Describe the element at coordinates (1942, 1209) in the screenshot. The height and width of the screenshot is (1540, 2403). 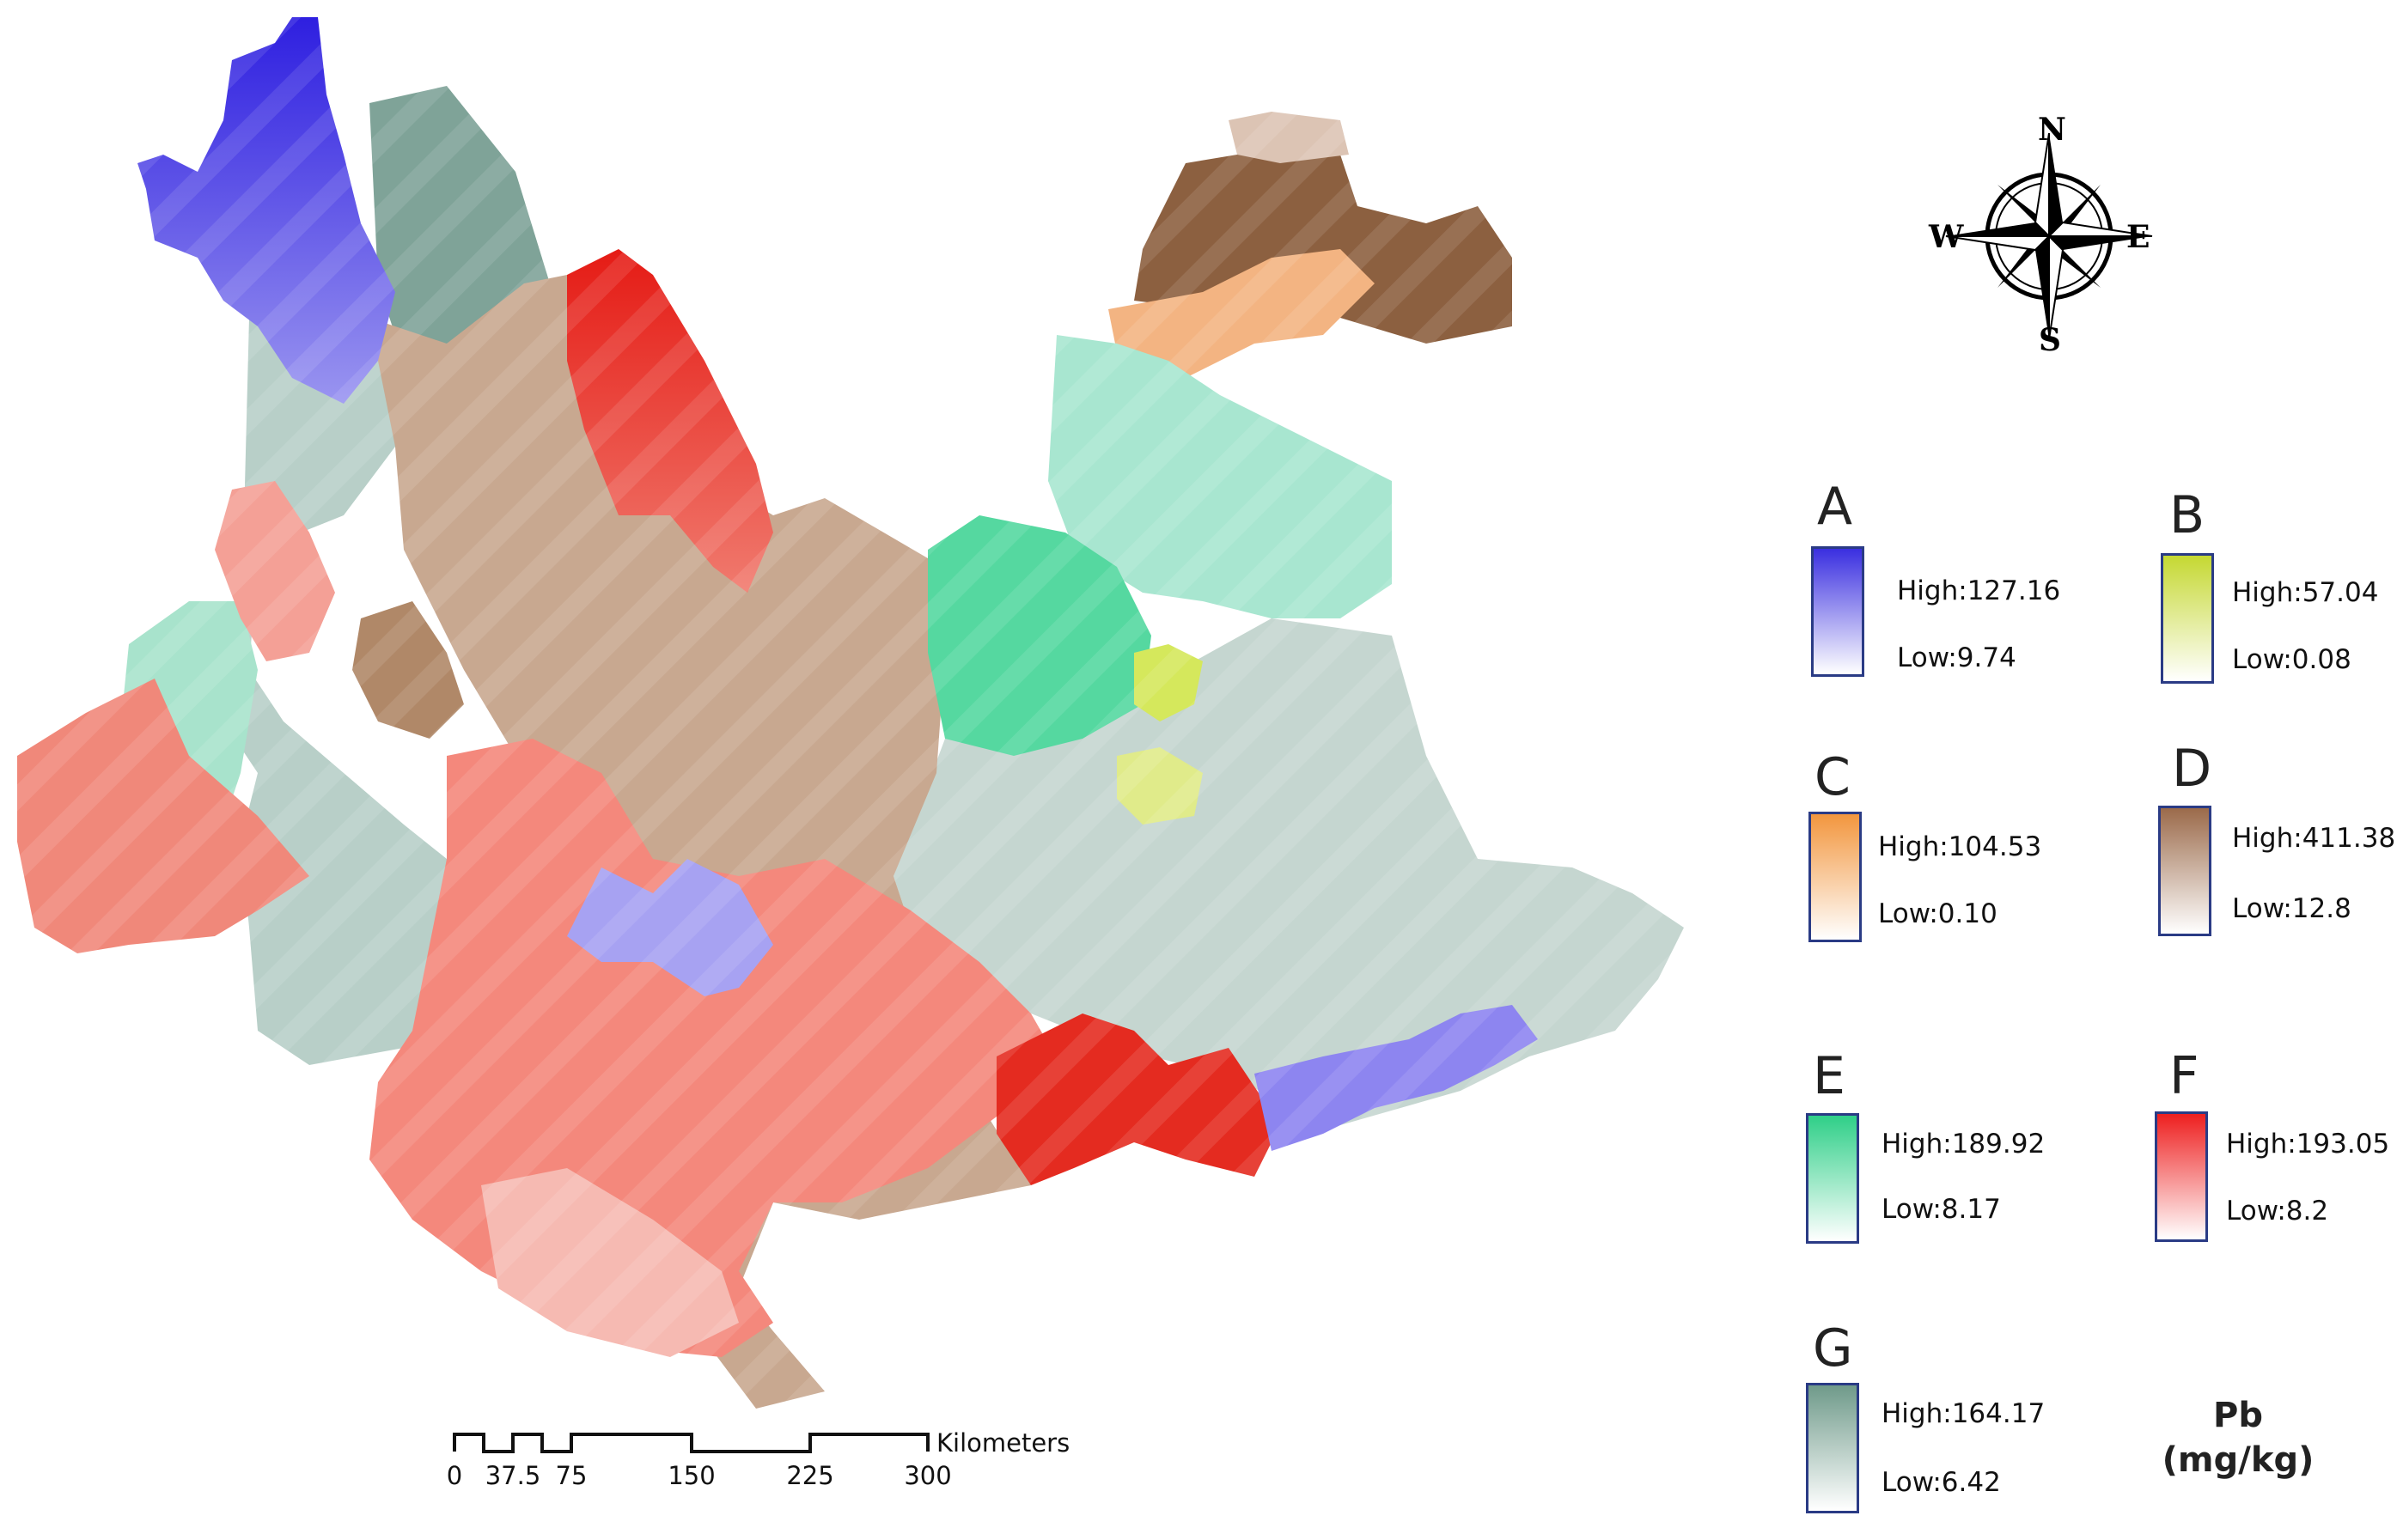
I see `legend-e-low: Low:8.17` at that location.